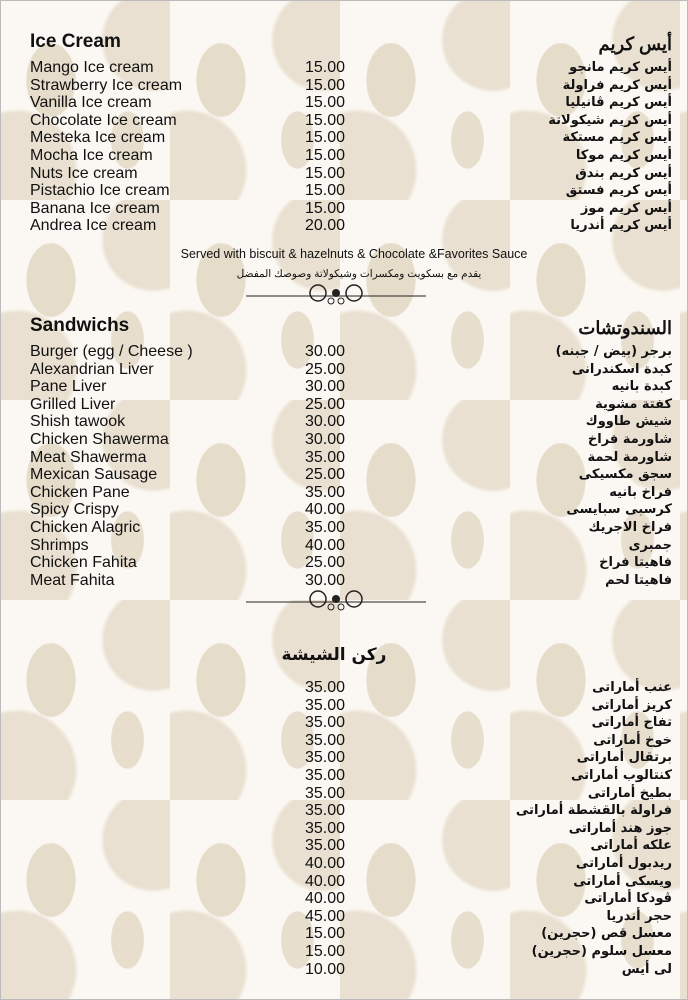 This screenshot has height=1000, width=688. Describe the element at coordinates (625, 328) in the screenshot. I see `sandwiches-title-ar: السندوتشات` at that location.